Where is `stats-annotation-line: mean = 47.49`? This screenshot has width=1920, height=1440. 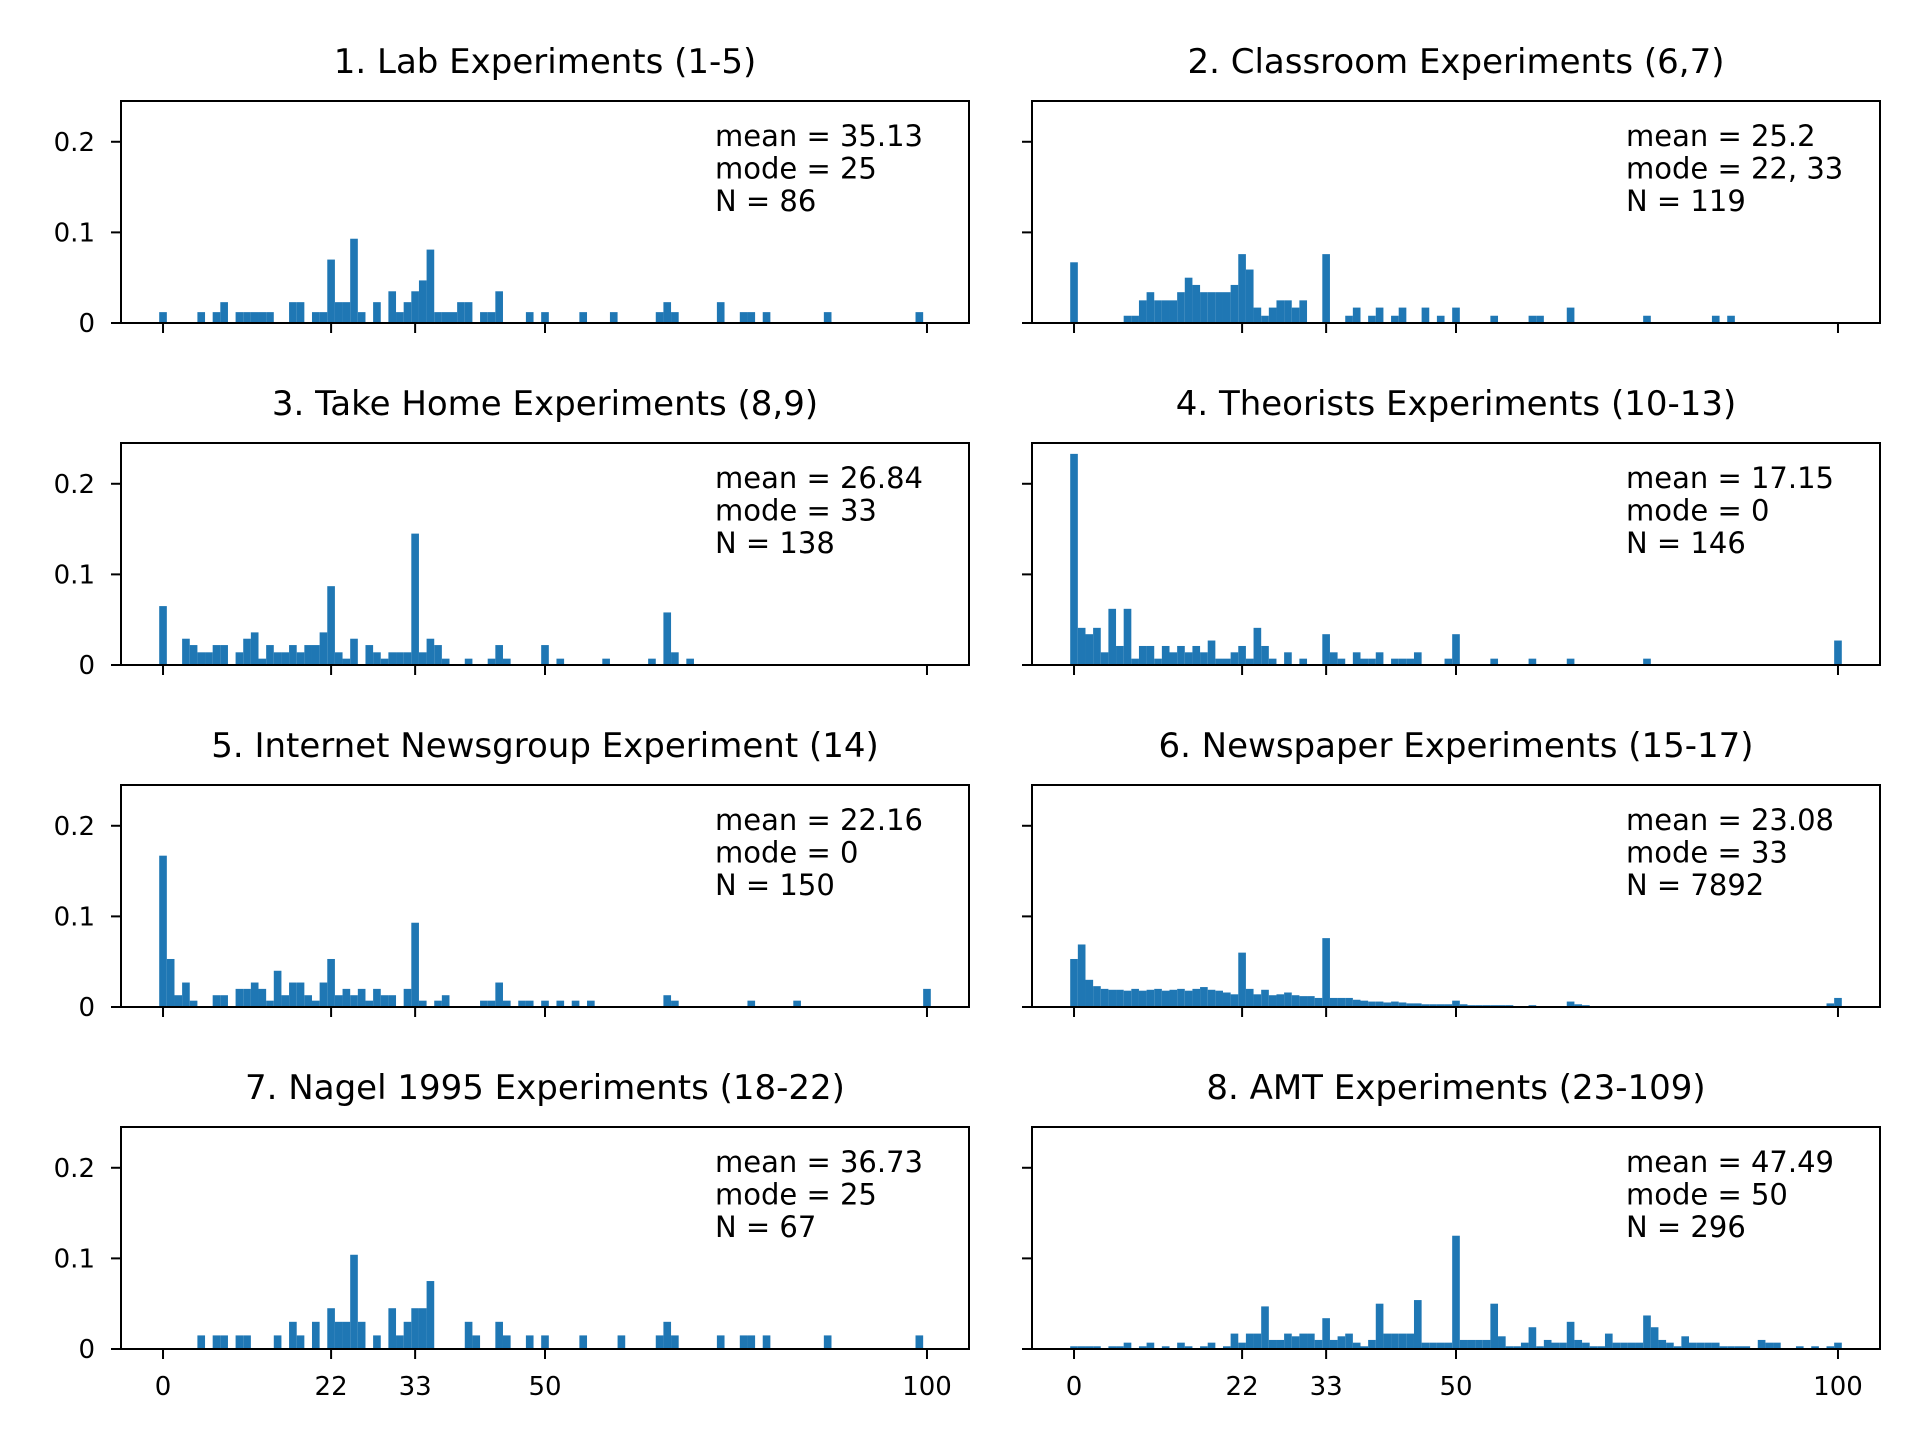 stats-annotation-line: mean = 47.49 is located at coordinates (1730, 1162).